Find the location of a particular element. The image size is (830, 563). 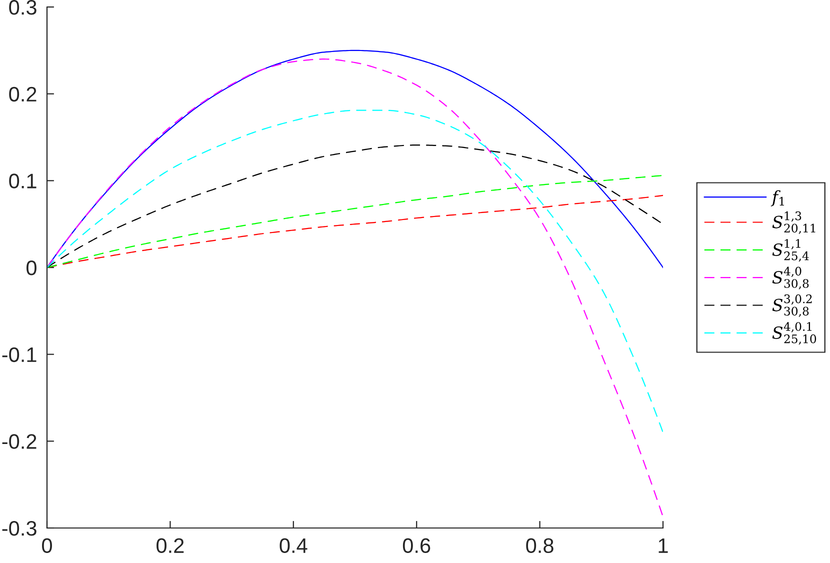

x-tick-label: 0.4 is located at coordinates (294, 546).